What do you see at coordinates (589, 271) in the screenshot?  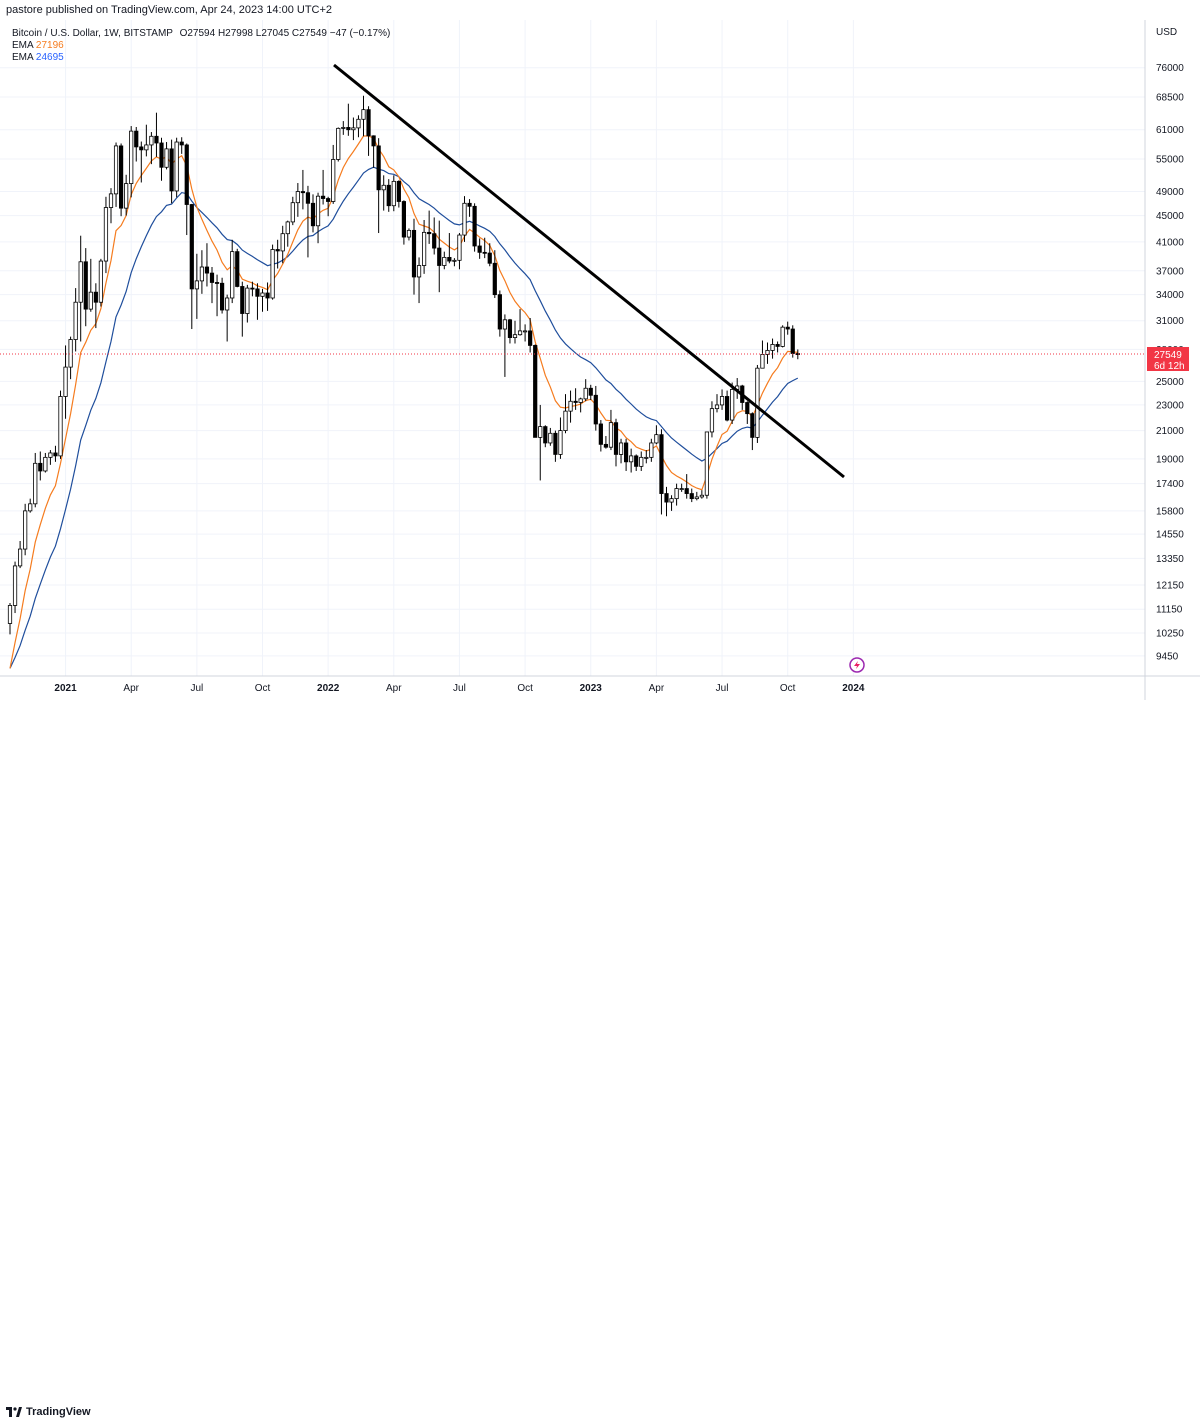 I see `trendline` at bounding box center [589, 271].